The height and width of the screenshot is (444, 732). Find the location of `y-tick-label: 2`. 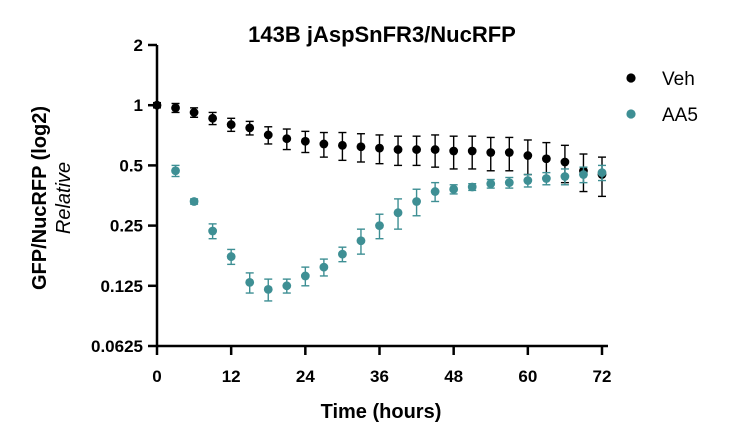

y-tick-label: 2 is located at coordinates (138, 45).